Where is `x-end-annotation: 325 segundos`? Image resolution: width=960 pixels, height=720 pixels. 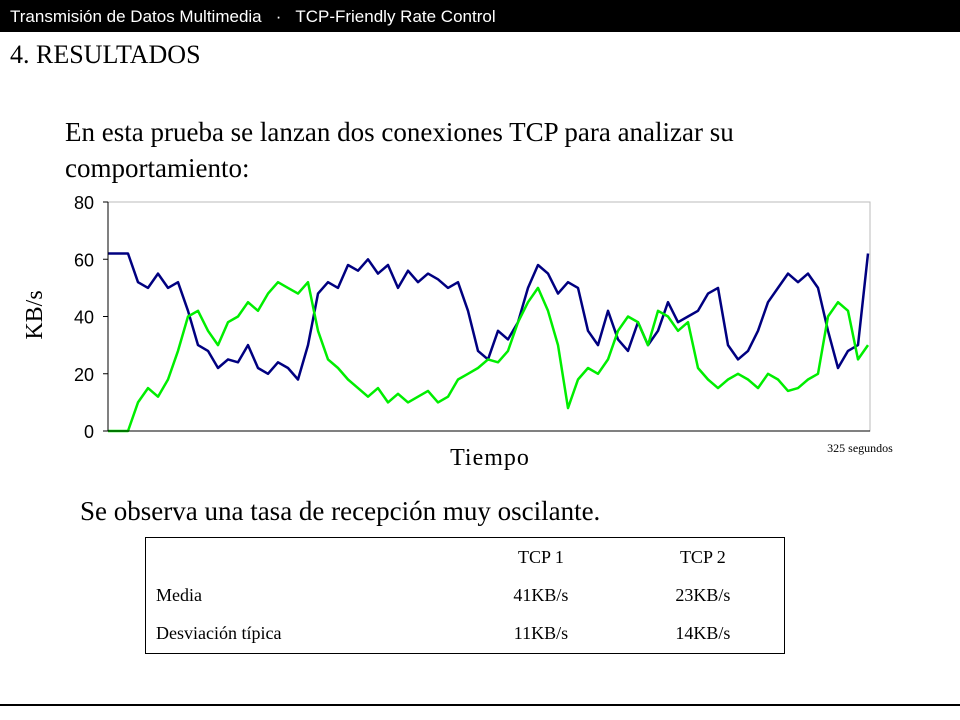 x-end-annotation: 325 segundos is located at coordinates (860, 448).